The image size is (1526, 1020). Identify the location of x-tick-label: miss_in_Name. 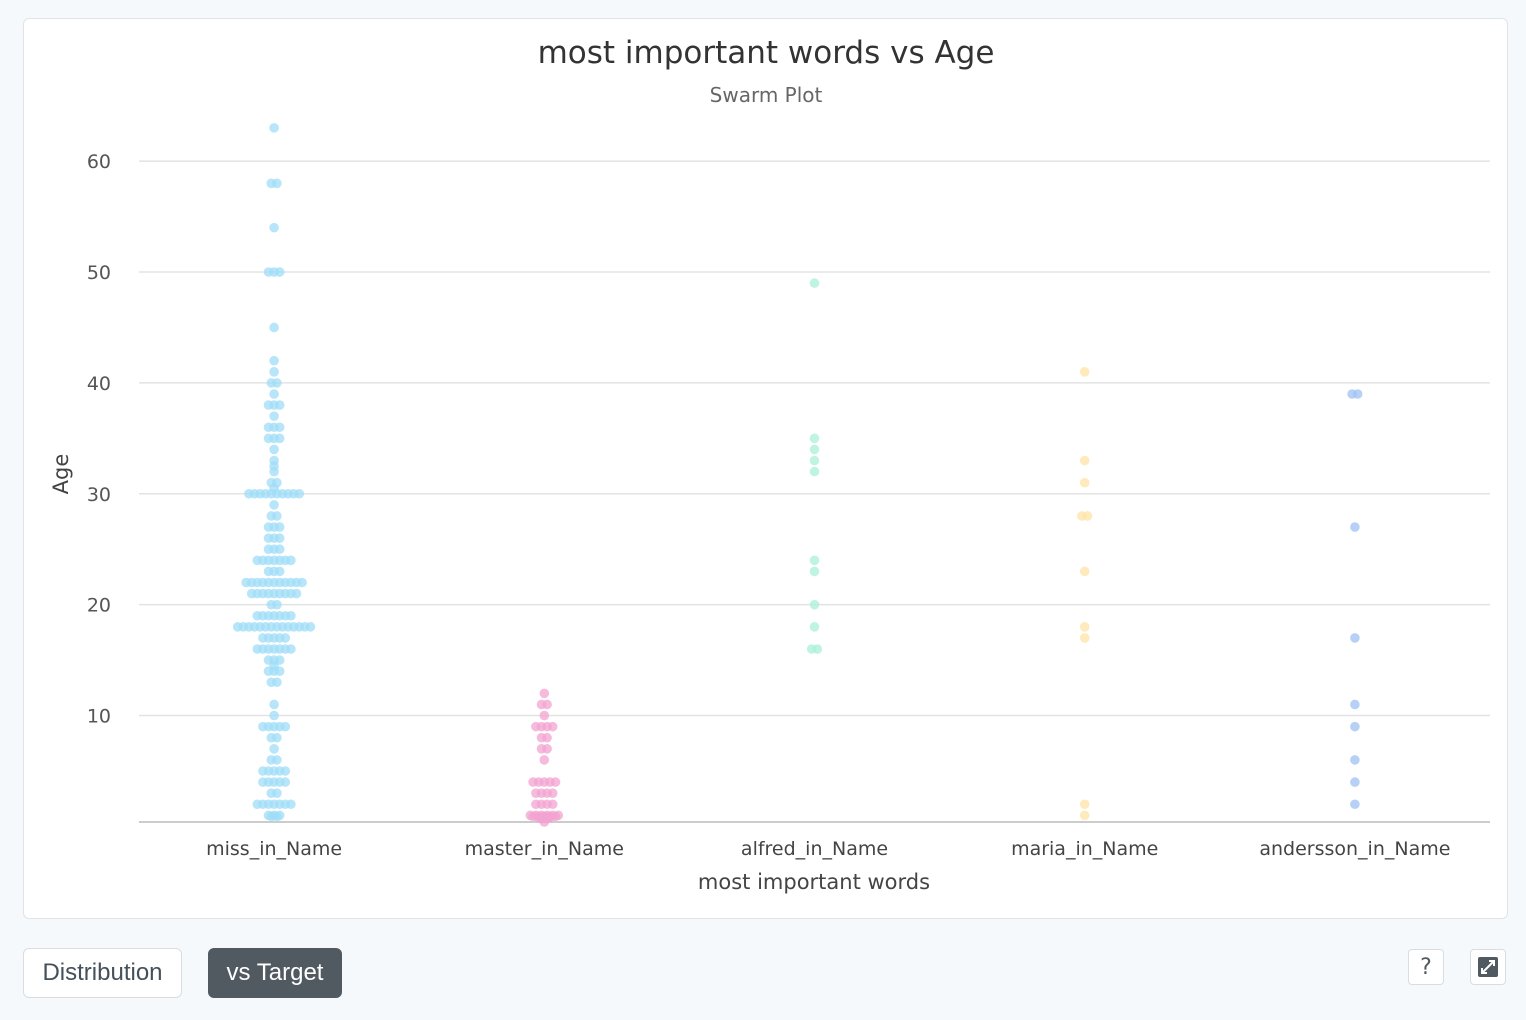
(274, 849).